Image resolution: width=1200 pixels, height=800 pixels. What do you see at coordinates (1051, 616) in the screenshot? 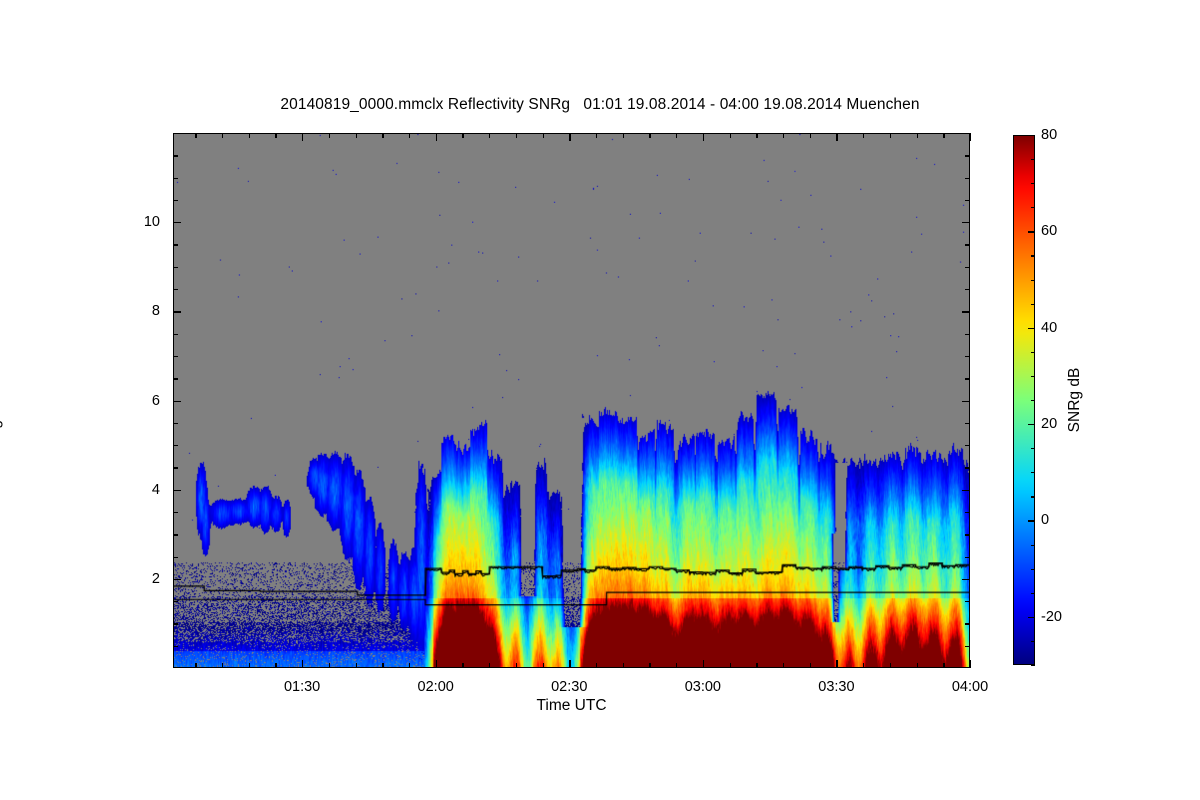
I see `colorbar-tick-label: -20` at bounding box center [1051, 616].